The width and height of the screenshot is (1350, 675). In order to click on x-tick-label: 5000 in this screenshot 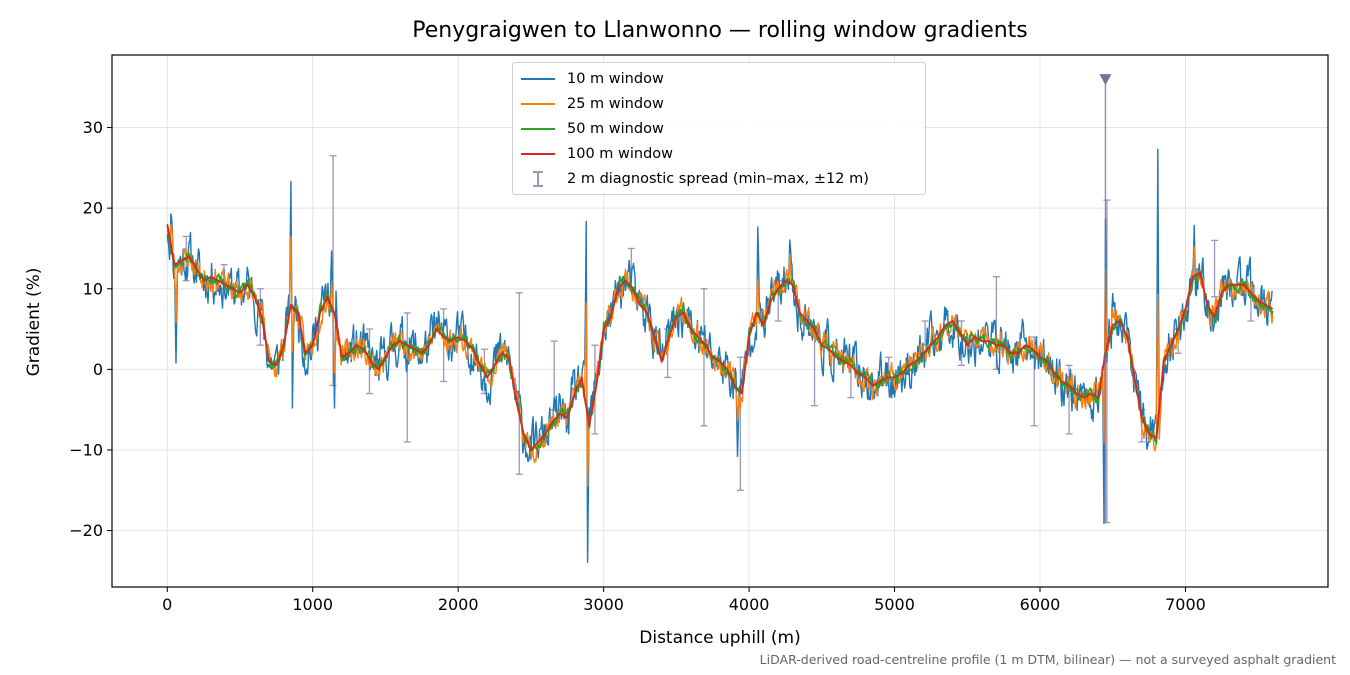, I will do `click(894, 604)`.